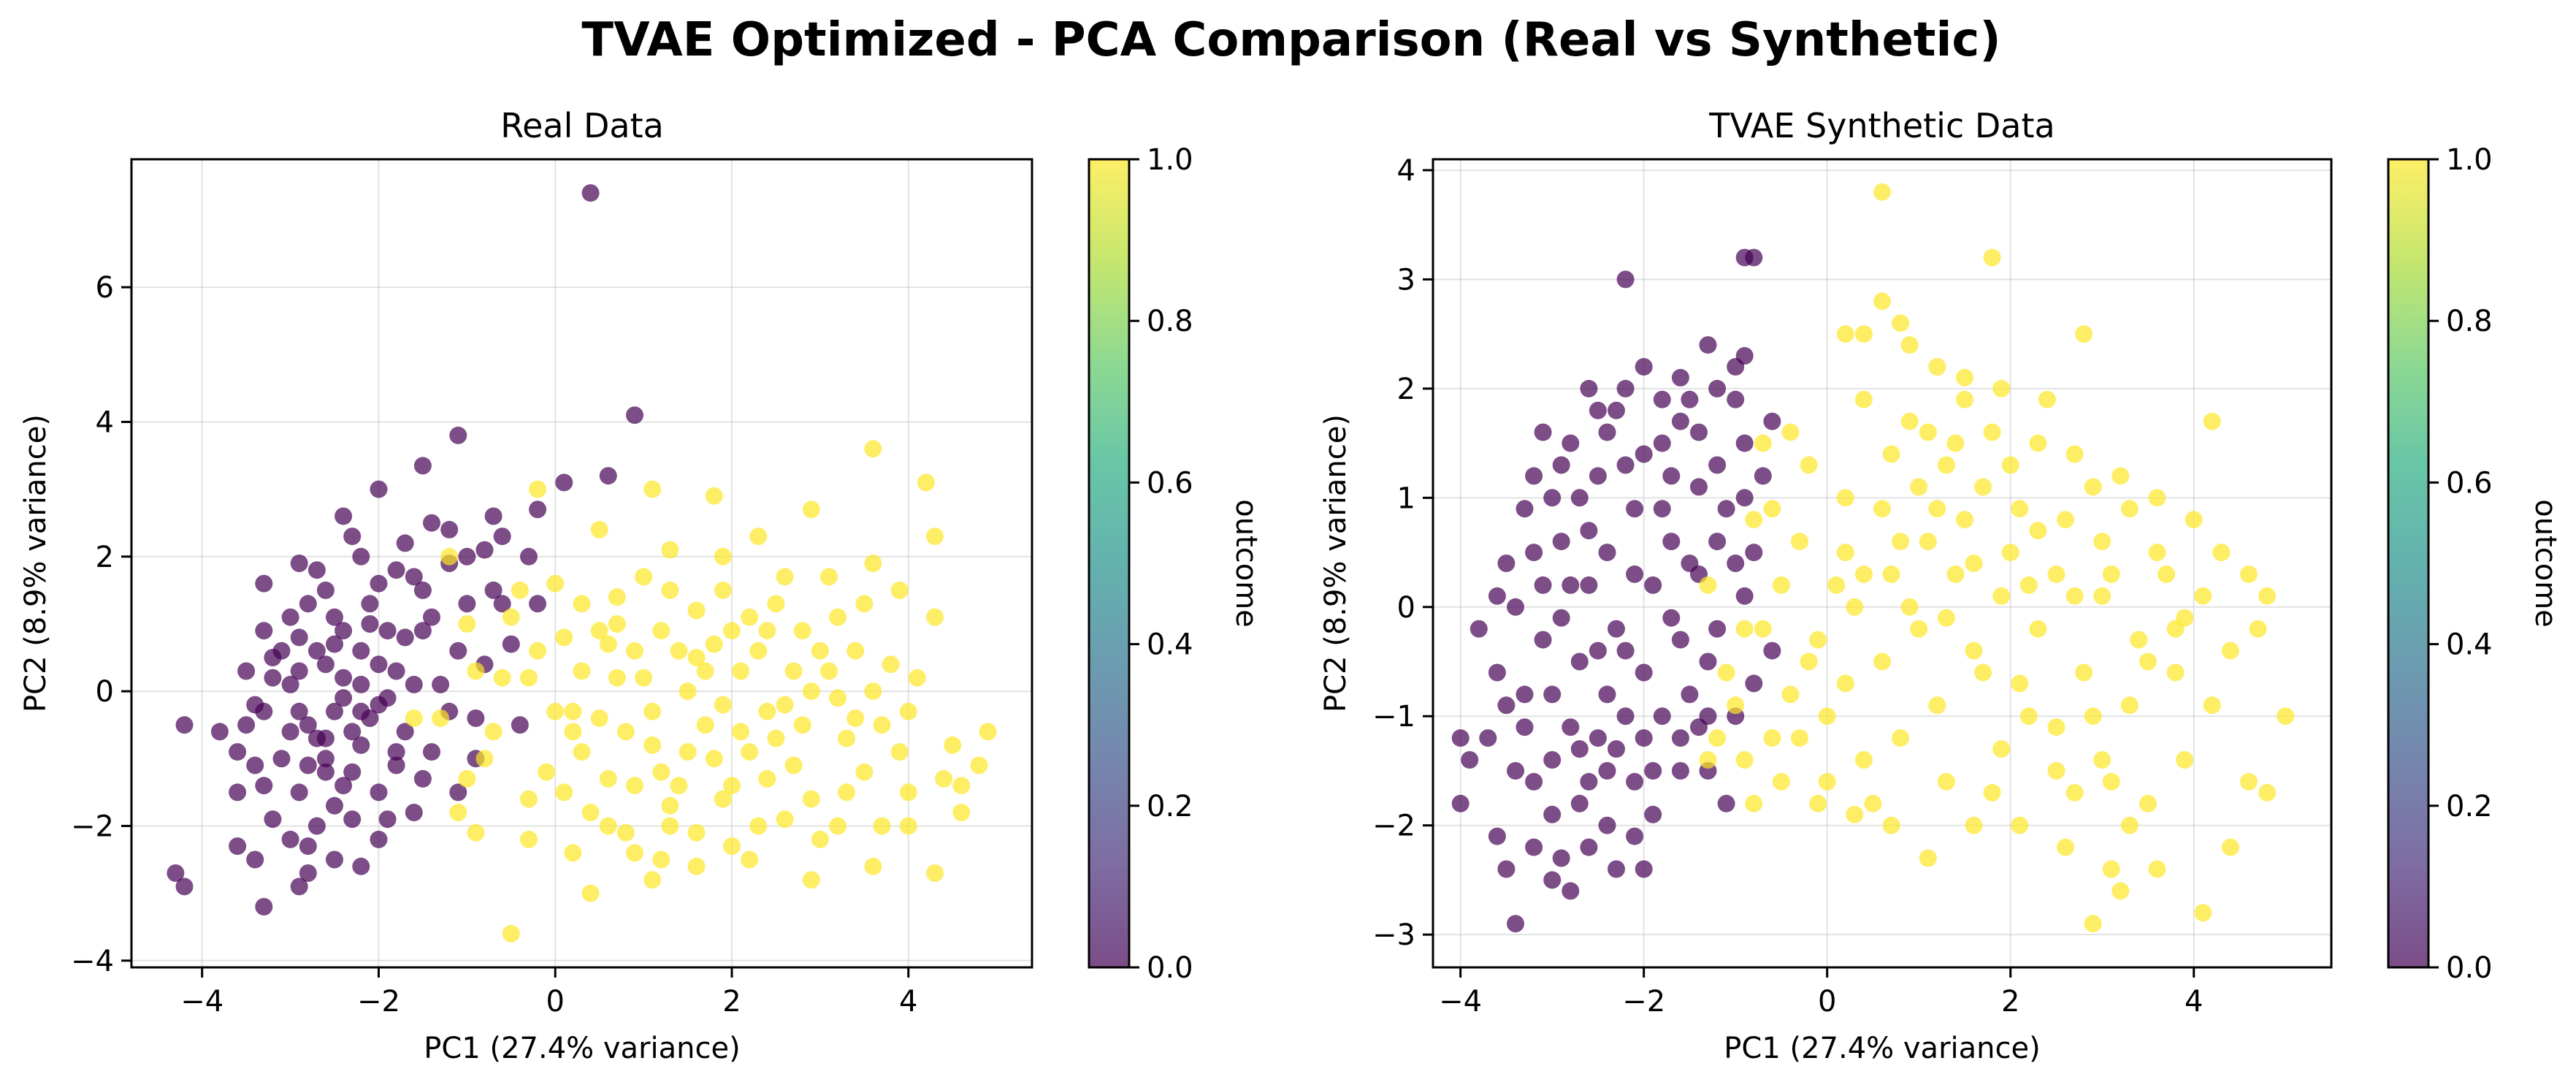 The image size is (2576, 1085). I want to click on real-data-y-tick-label: −2, so click(92, 826).